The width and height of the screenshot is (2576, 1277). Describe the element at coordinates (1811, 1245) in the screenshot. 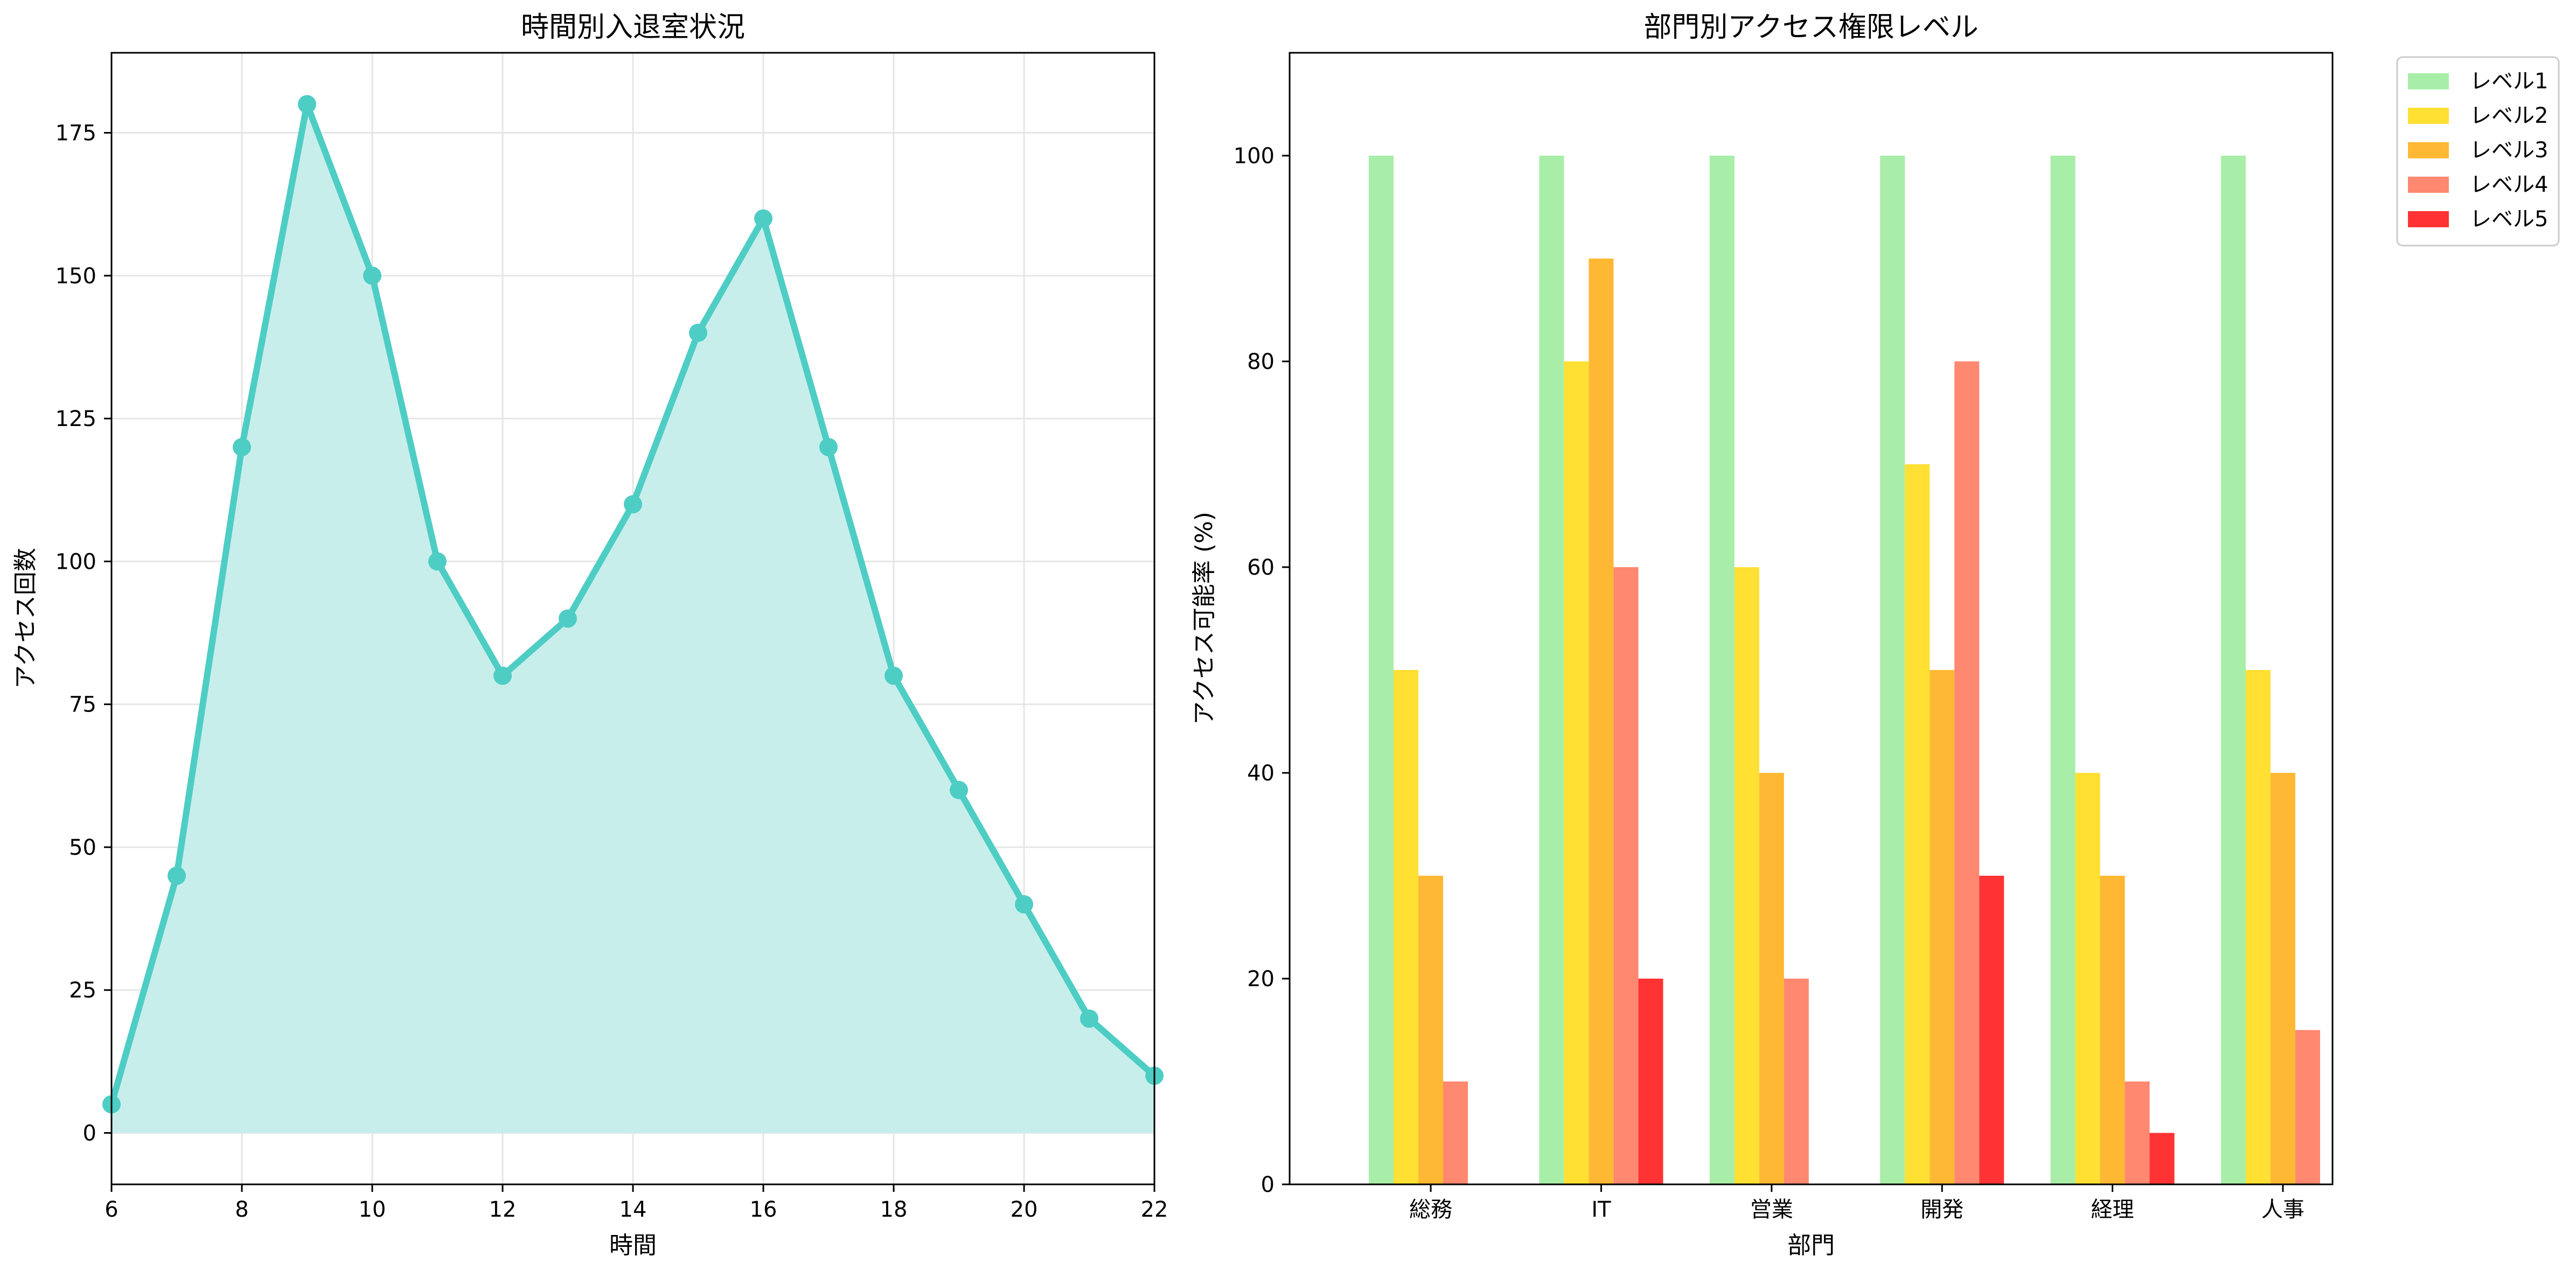

I see `right-x-axis-label: 部門` at that location.